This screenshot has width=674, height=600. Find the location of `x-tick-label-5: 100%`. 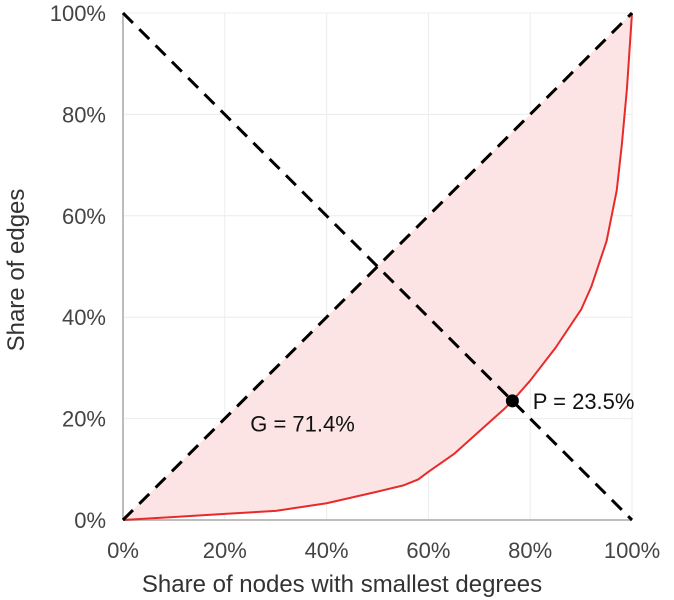

x-tick-label-5: 100% is located at coordinates (632, 550).